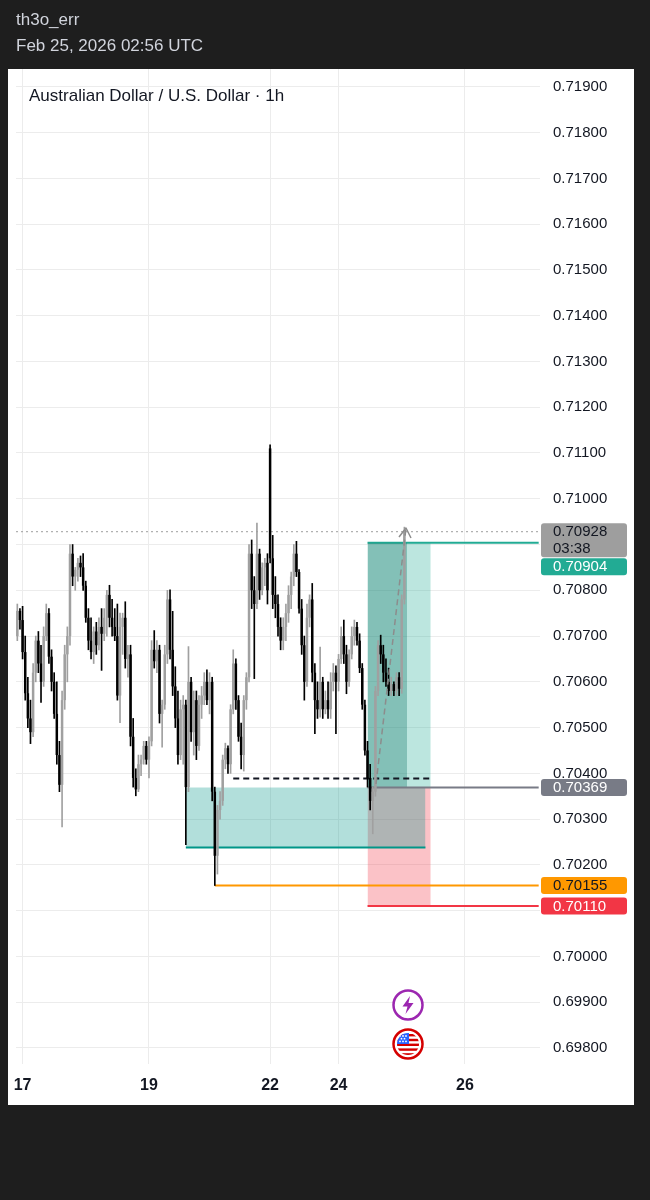  Describe the element at coordinates (580, 818) in the screenshot. I see `y-tick-label: 0.70300` at that location.